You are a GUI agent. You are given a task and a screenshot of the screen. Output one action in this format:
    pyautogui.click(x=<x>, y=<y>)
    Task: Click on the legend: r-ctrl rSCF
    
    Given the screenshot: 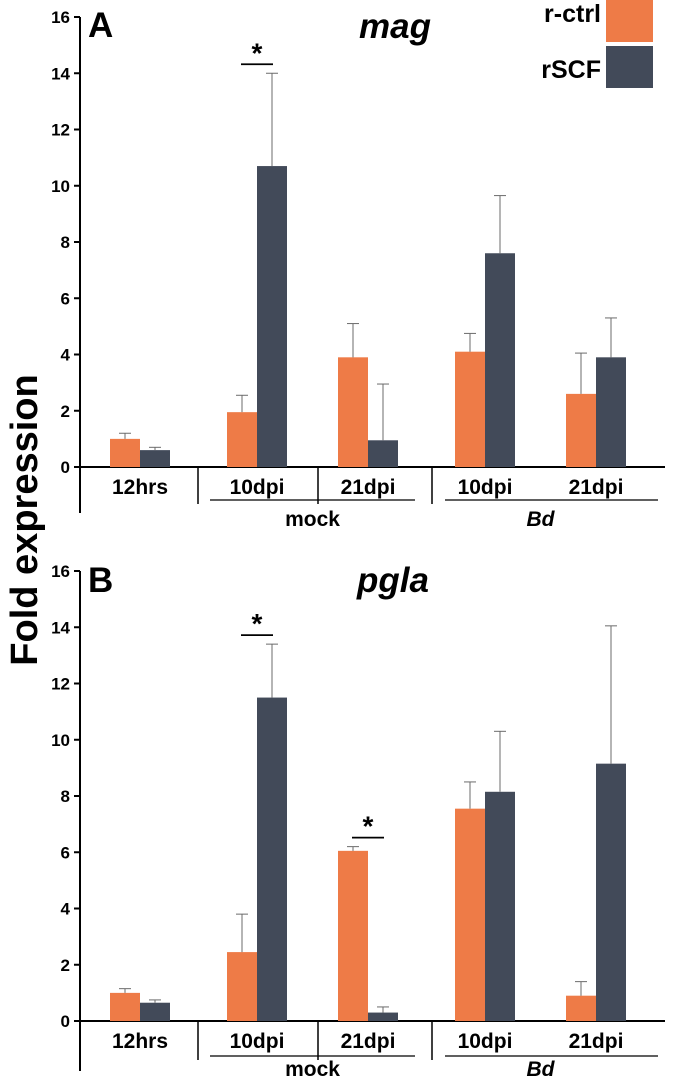 What is the action you would take?
    pyautogui.click(x=597, y=44)
    